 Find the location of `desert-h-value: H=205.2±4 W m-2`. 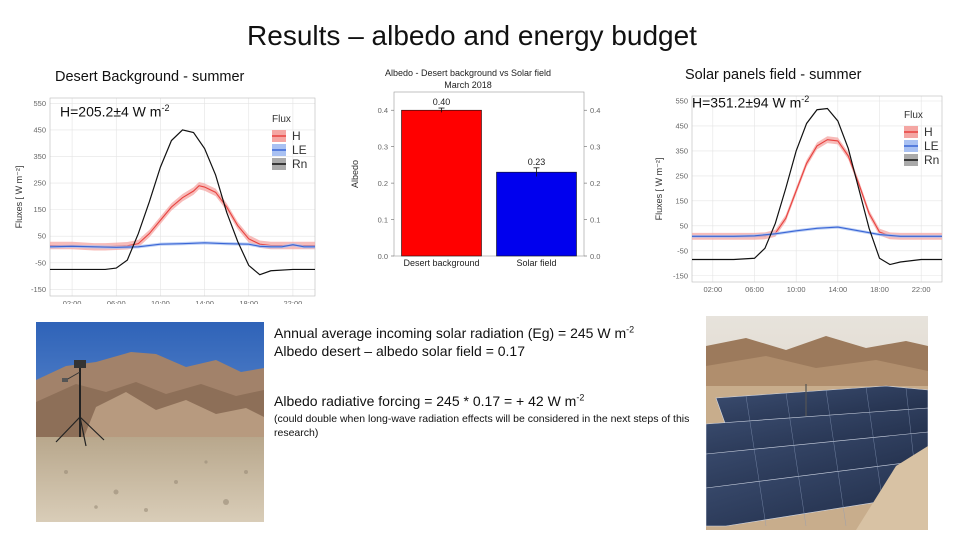

desert-h-value: H=205.2±4 W m-2 is located at coordinates (114, 111).